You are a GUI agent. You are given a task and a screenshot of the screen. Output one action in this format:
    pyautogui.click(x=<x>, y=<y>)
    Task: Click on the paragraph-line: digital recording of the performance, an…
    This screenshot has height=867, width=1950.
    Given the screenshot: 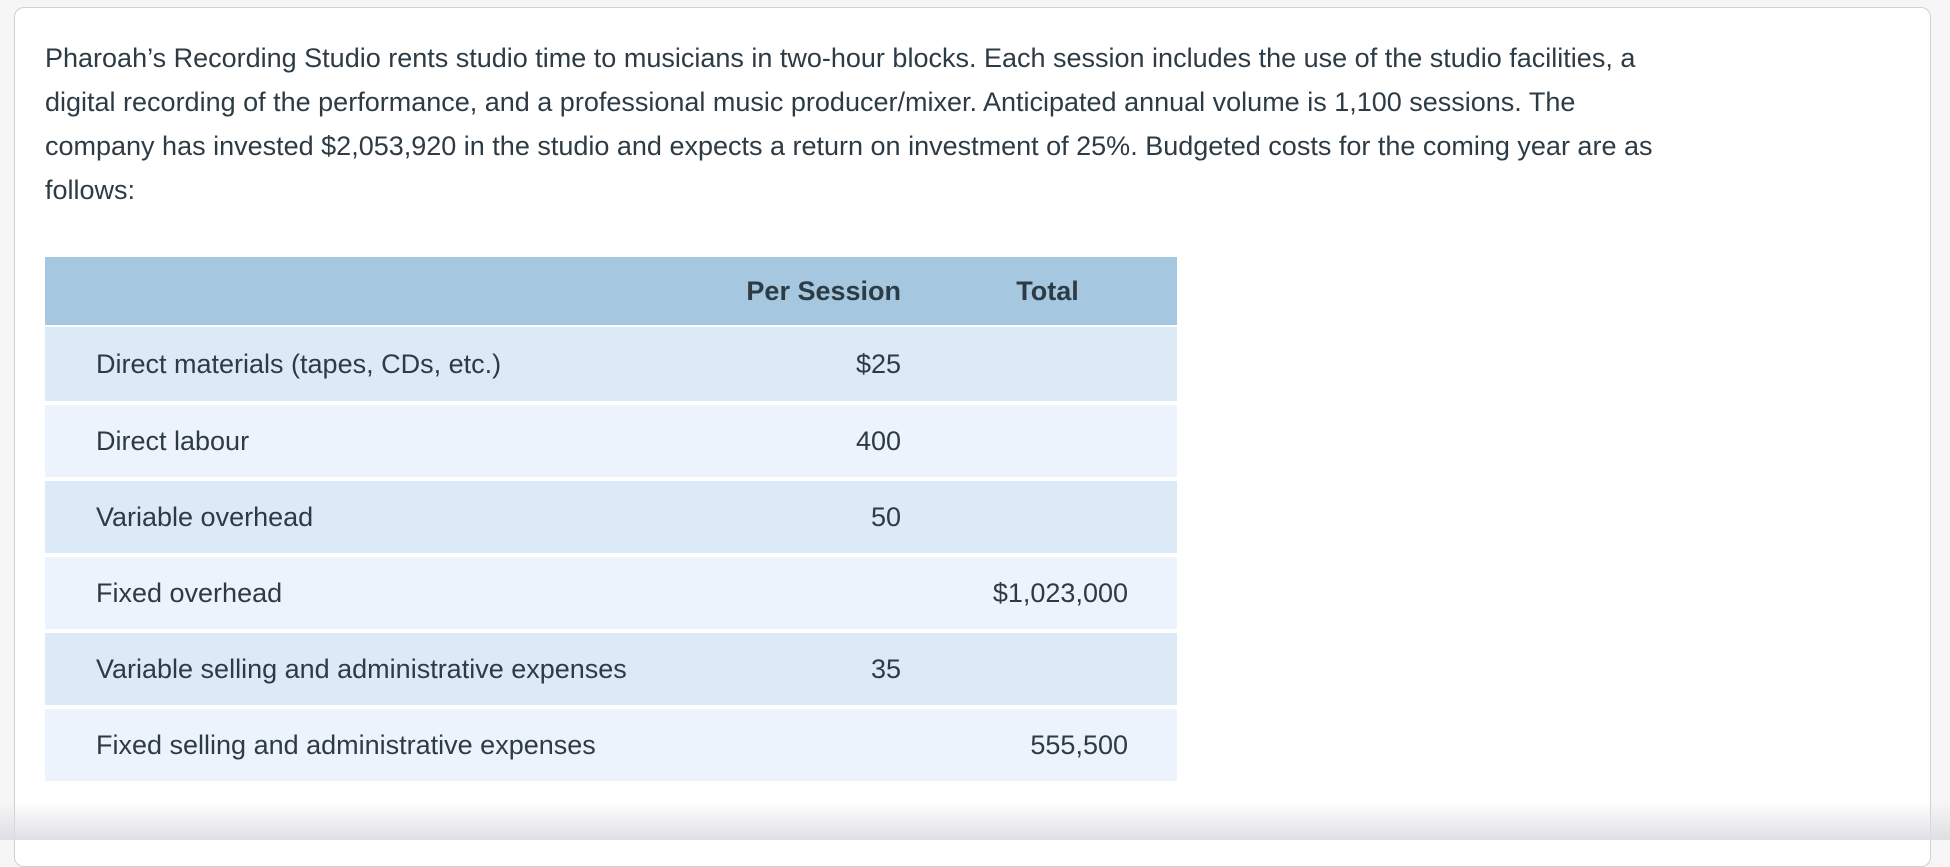 What is the action you would take?
    pyautogui.click(x=810, y=102)
    